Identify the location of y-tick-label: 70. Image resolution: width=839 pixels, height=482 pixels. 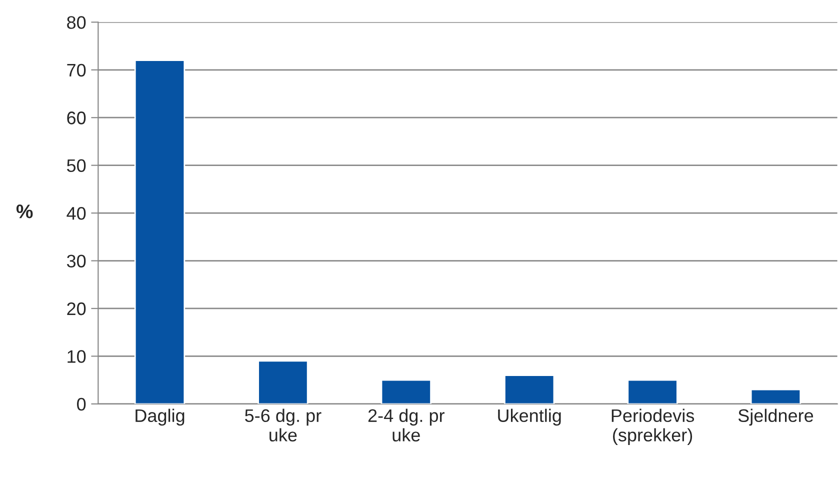
(76, 70).